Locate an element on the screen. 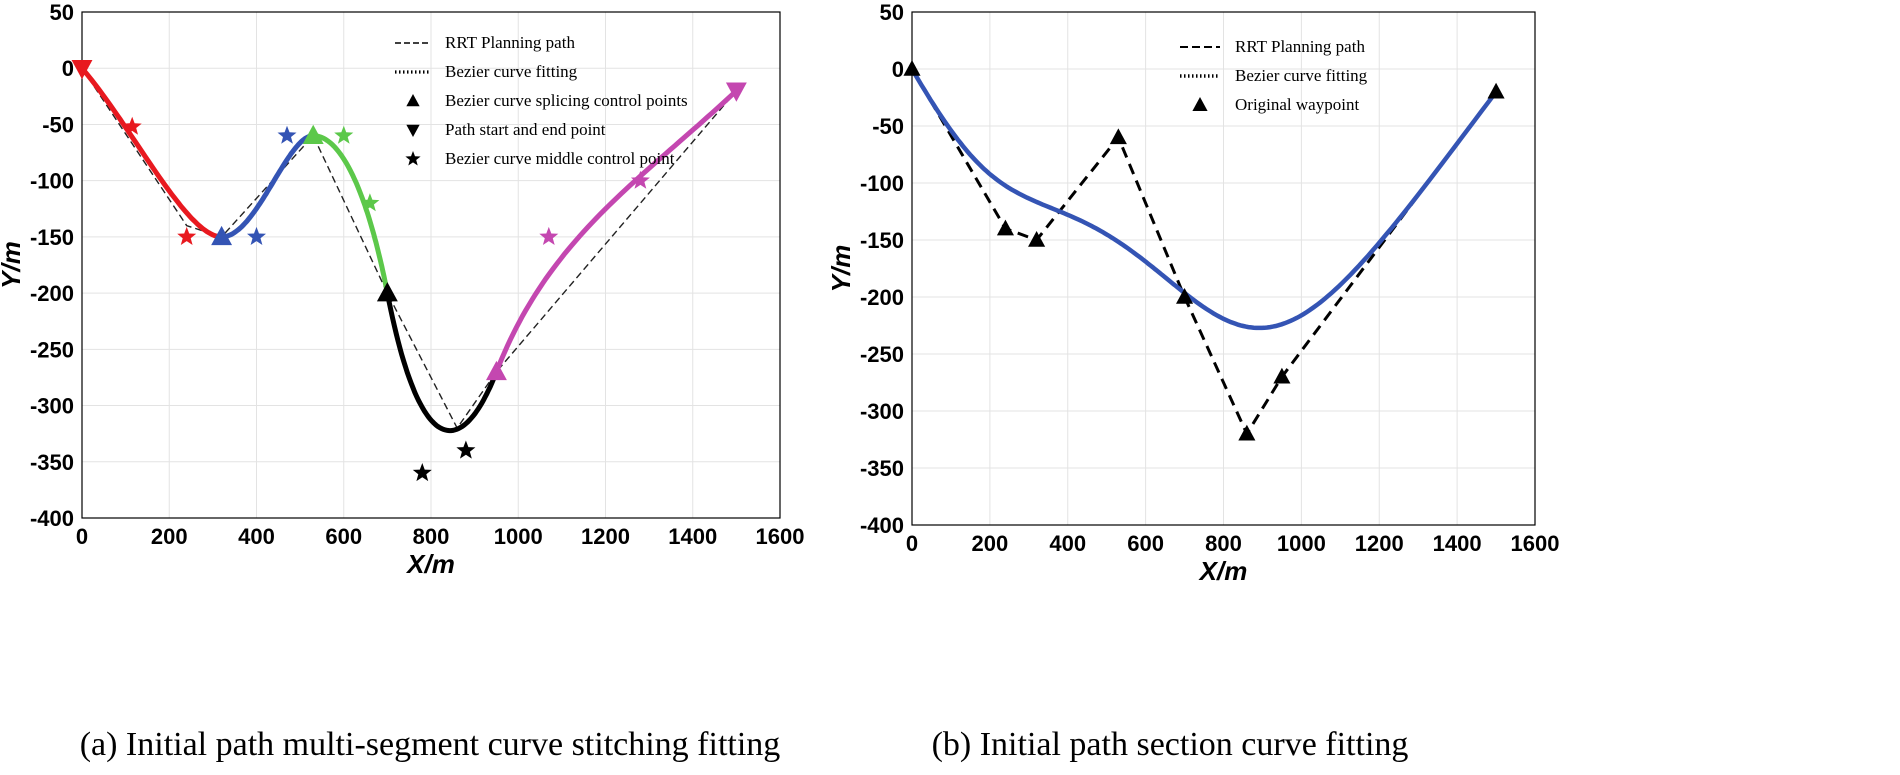 The width and height of the screenshot is (1900, 775). bezier-curve-fitting is located at coordinates (1204, 198).